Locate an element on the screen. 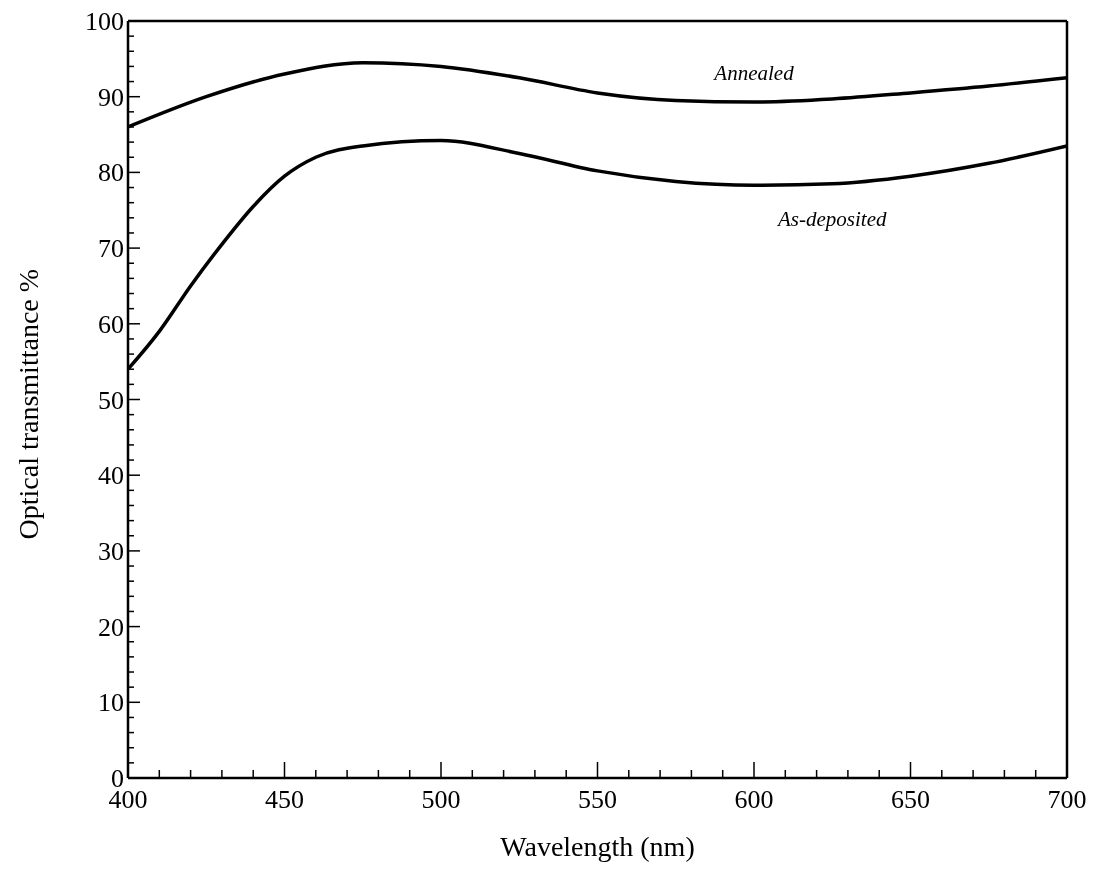 Image resolution: width=1108 pixels, height=893 pixels. x-tick-label: 450 is located at coordinates (284, 799).